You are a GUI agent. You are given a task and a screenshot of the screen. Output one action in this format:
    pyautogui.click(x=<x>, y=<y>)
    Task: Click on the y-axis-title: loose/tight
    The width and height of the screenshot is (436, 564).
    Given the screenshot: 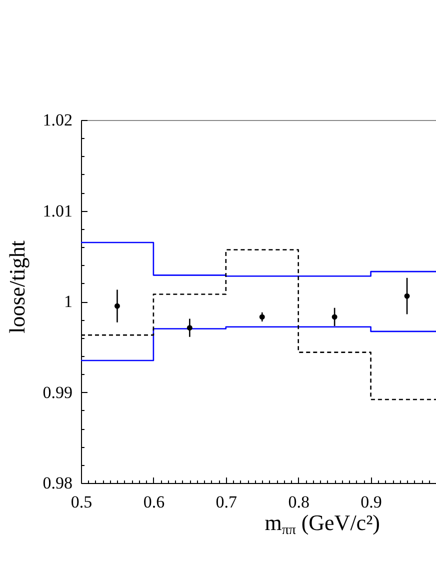 What is the action you would take?
    pyautogui.click(x=17, y=287)
    